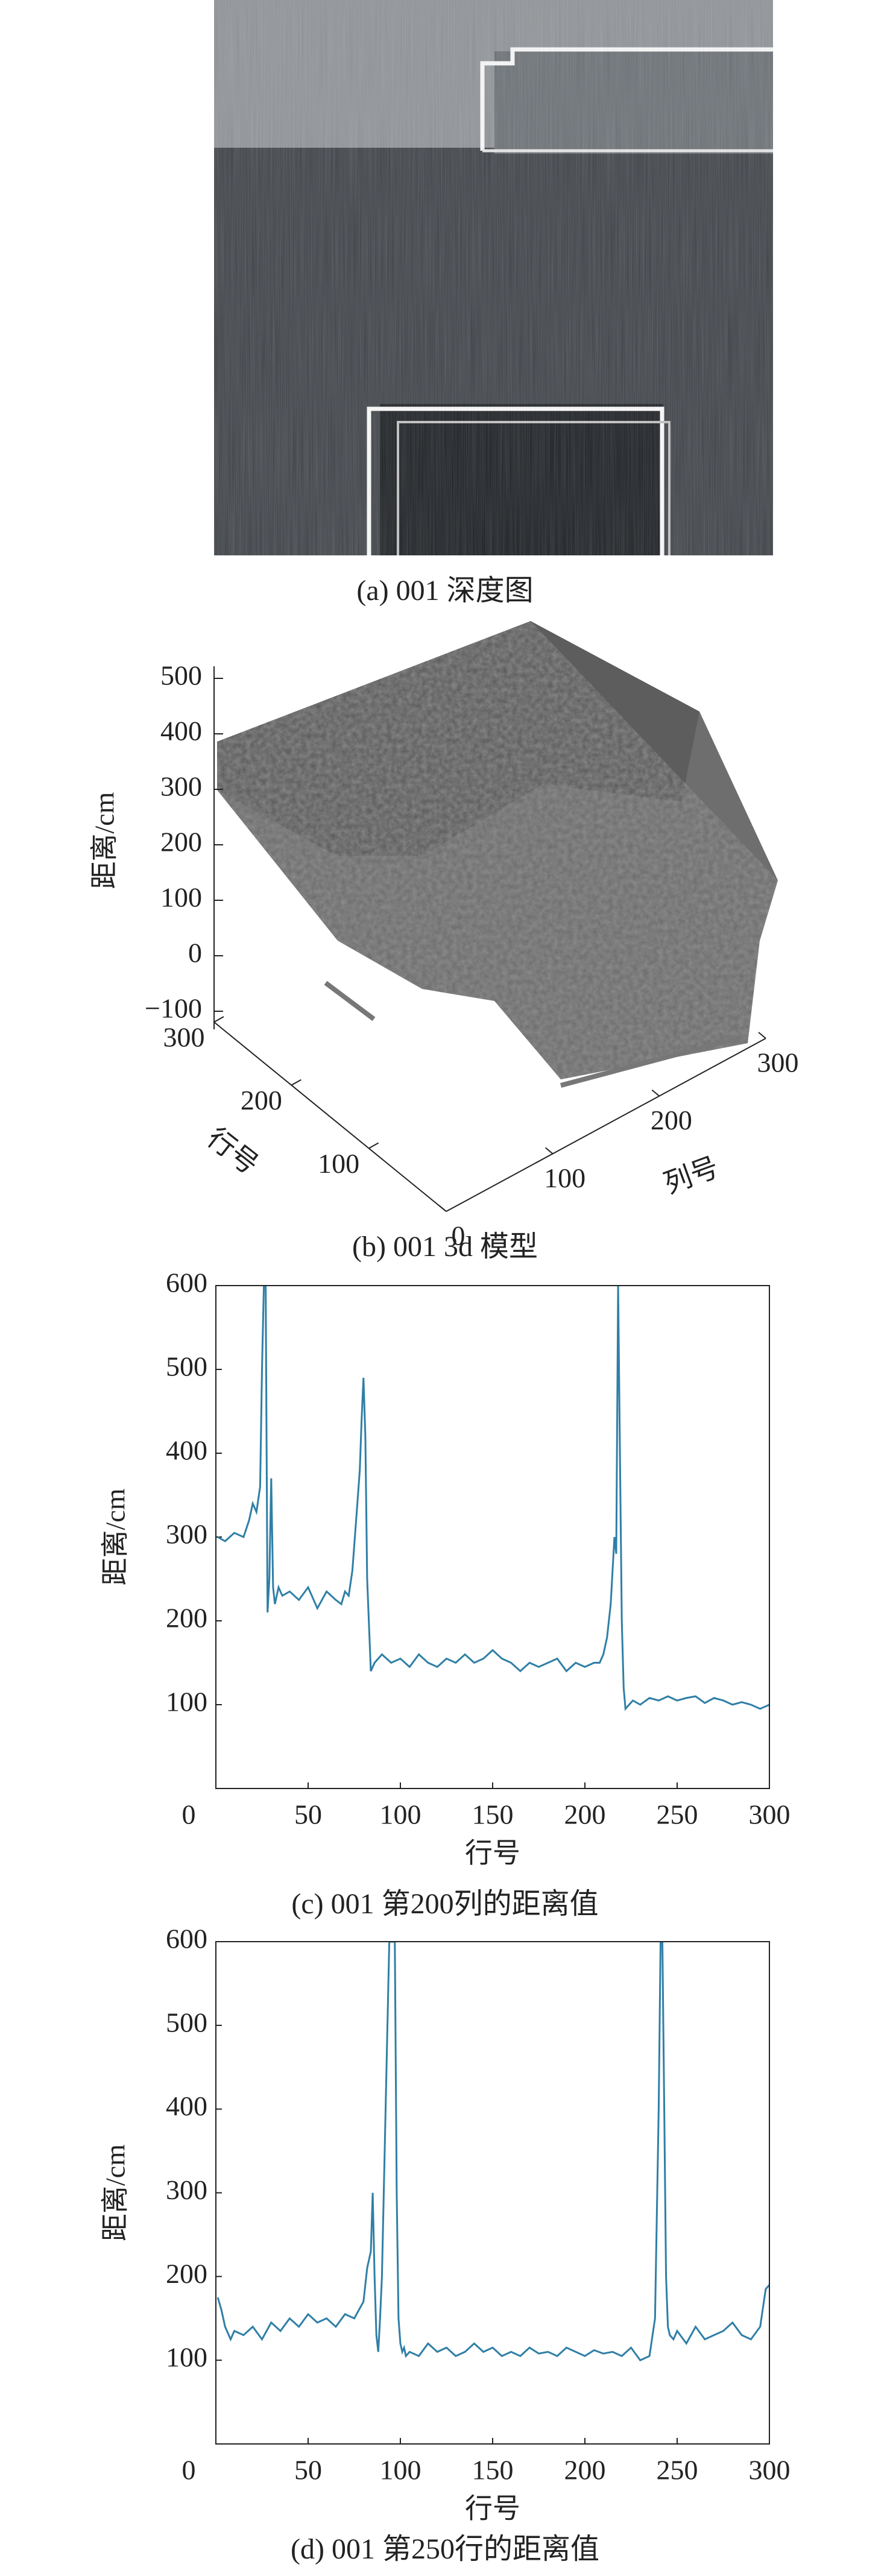  What do you see at coordinates (445, 1247) in the screenshot?
I see `caption: (b) 001 3d 模型` at bounding box center [445, 1247].